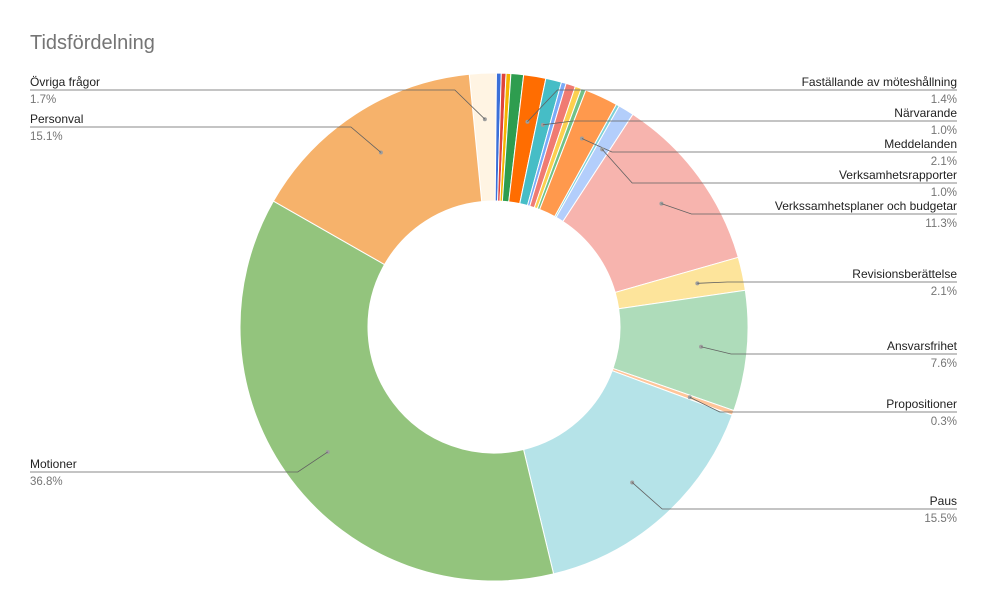 The height and width of the screenshot is (611, 988). What do you see at coordinates (944, 100) in the screenshot?
I see `slice-percentage: 1.4%` at bounding box center [944, 100].